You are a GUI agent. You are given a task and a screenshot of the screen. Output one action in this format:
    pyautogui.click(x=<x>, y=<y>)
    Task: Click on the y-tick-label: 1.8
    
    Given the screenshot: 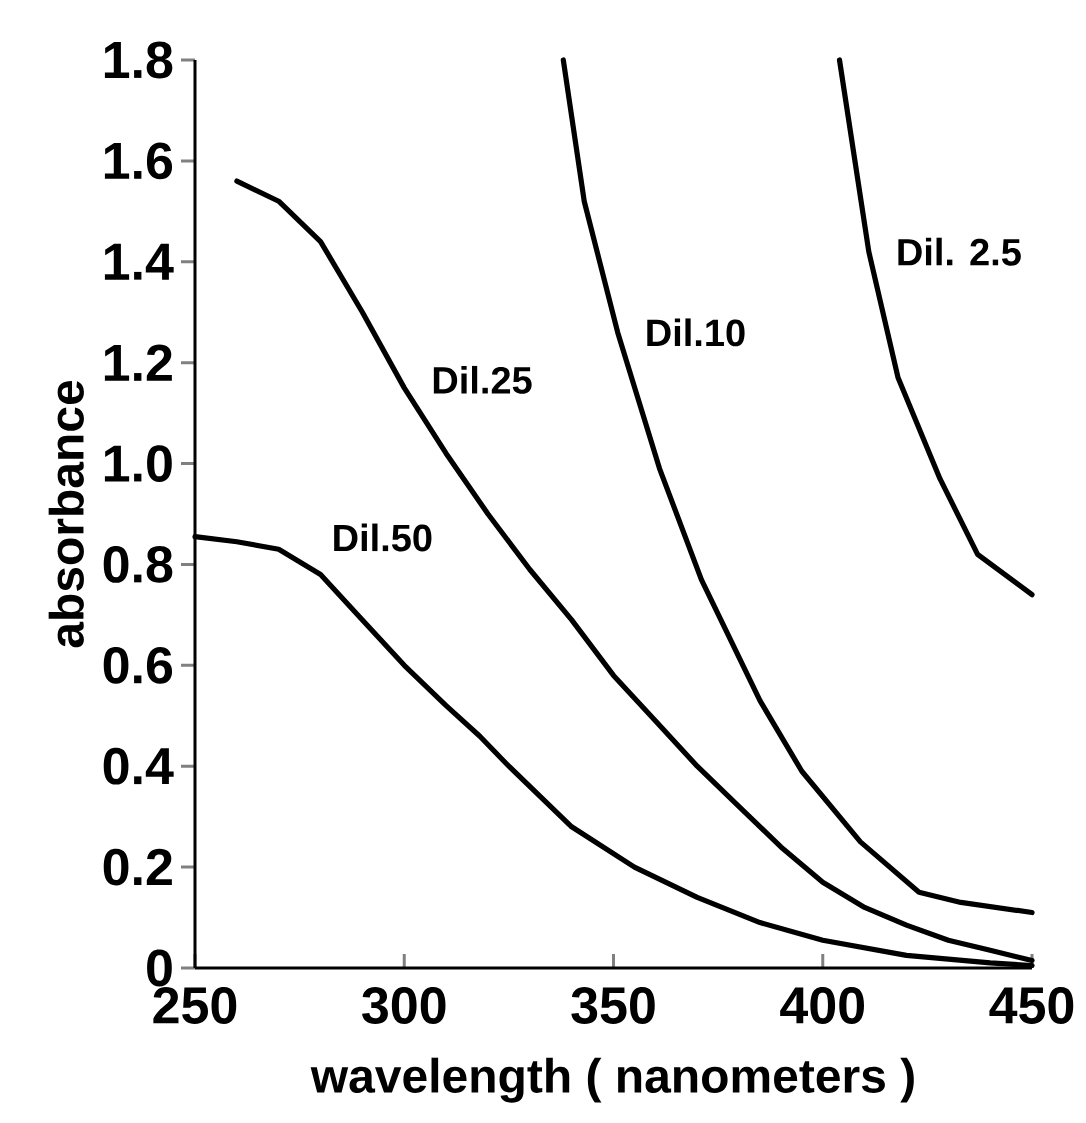 What is the action you would take?
    pyautogui.click(x=138, y=60)
    